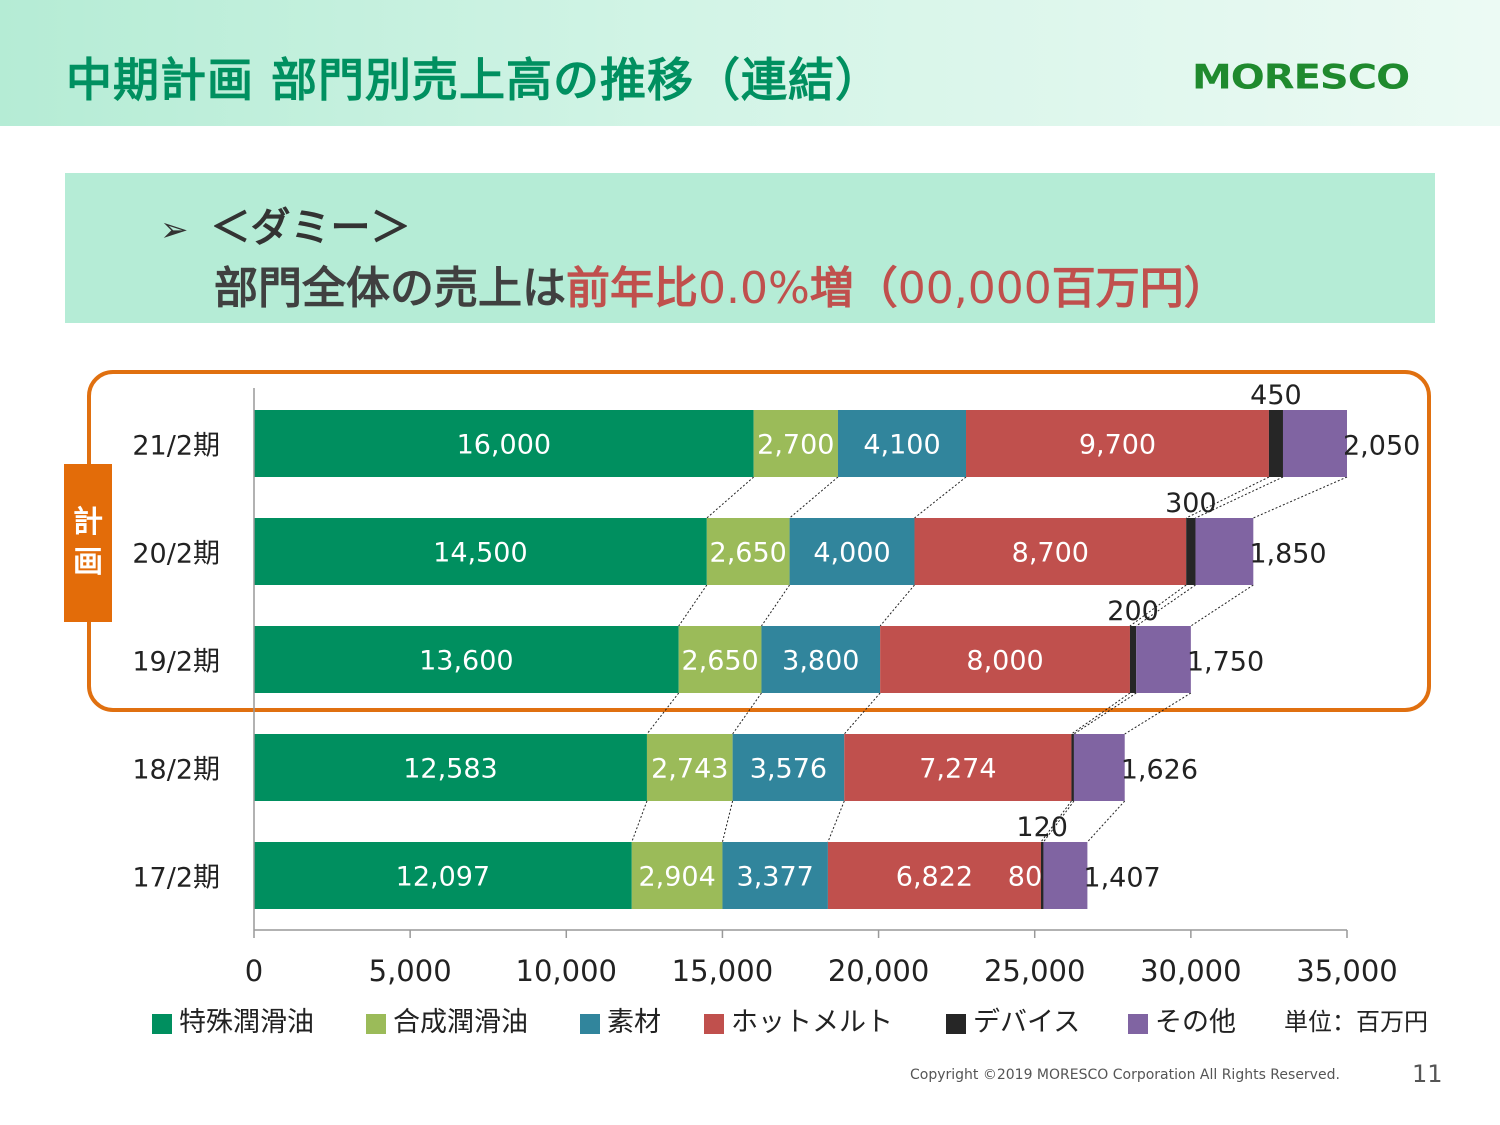  Describe the element at coordinates (443, 877) in the screenshot. I see `data-label: 12,097` at that location.